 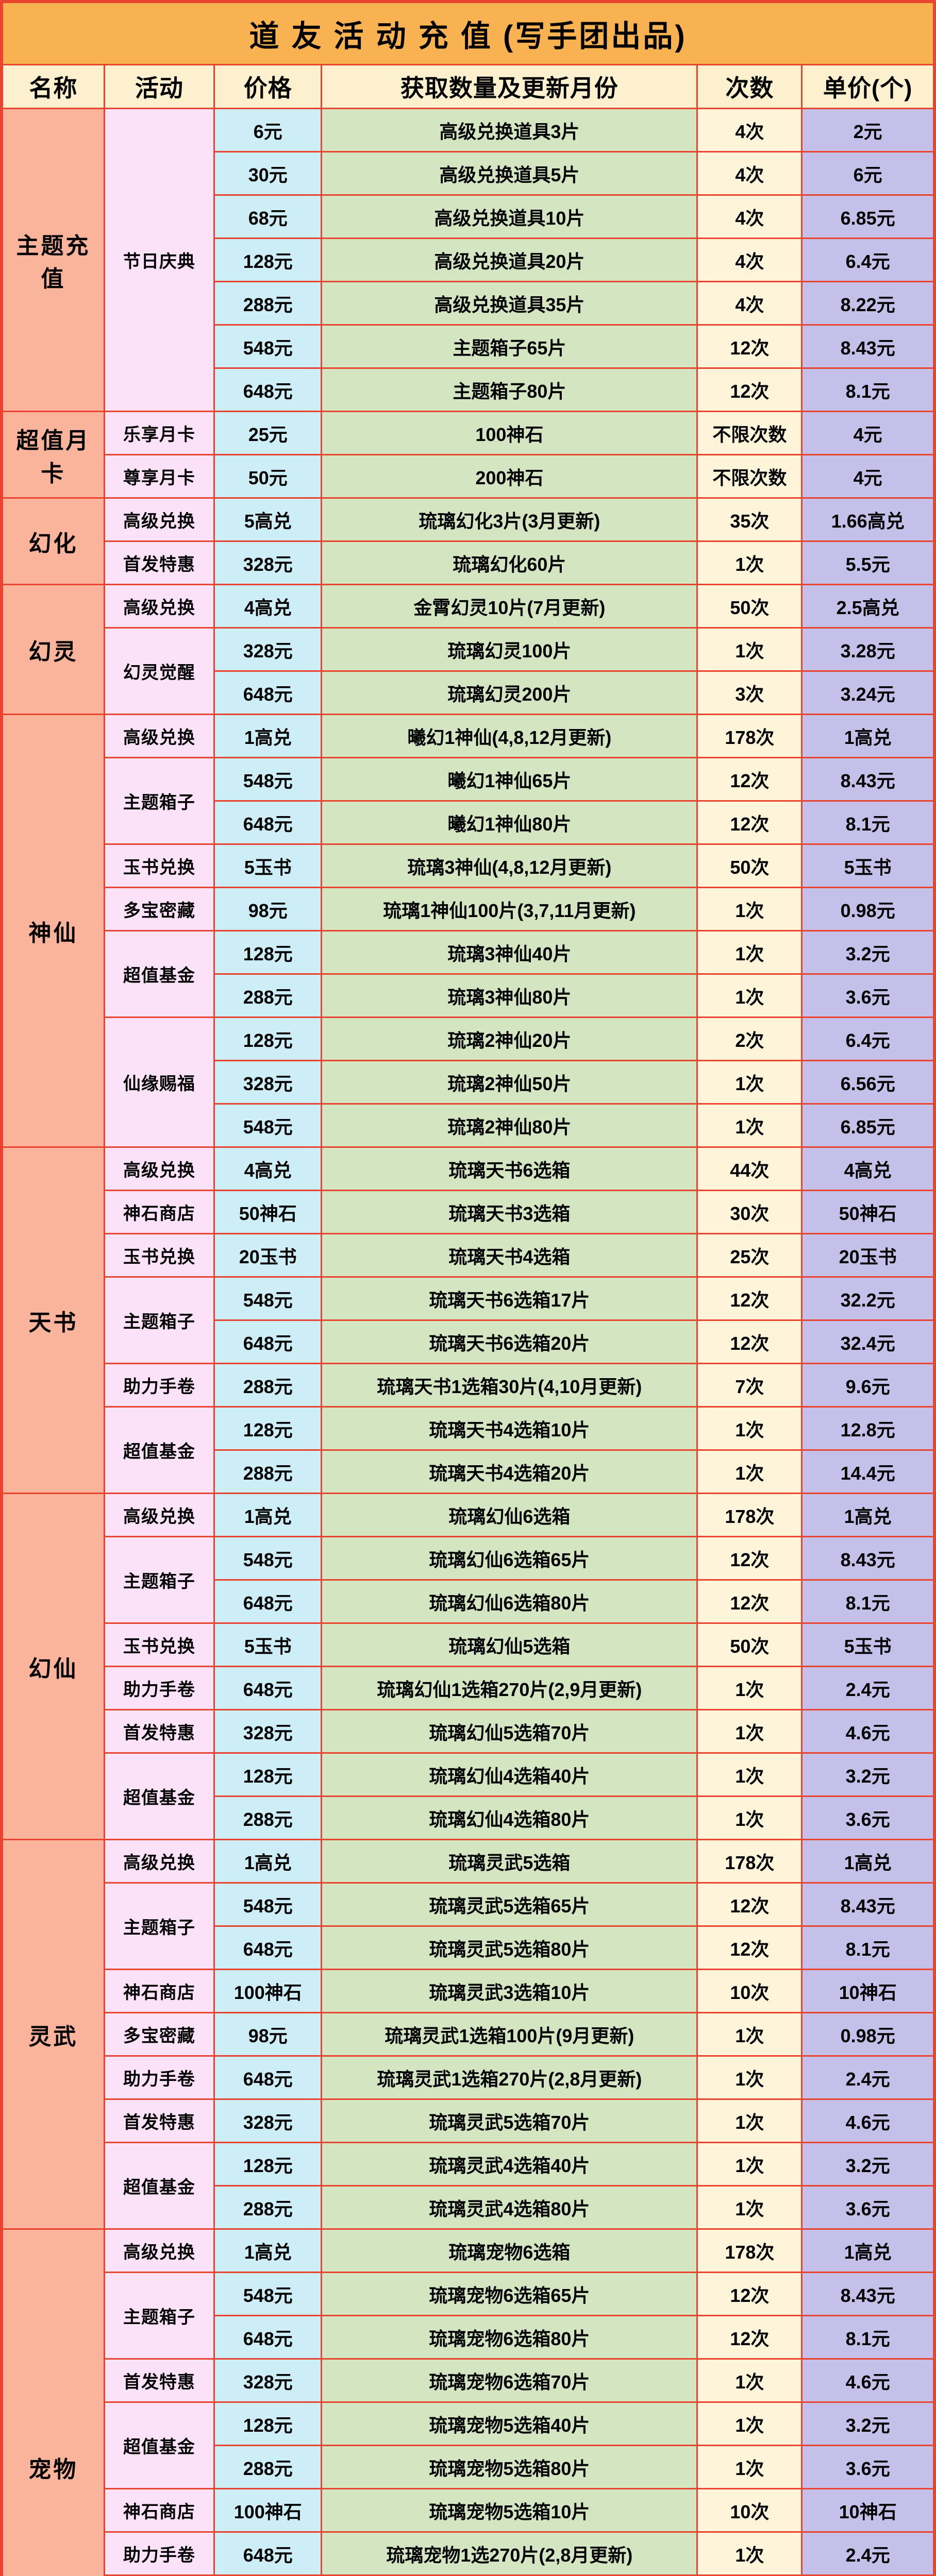 What do you see at coordinates (509, 303) in the screenshot?
I see `get-amount-cell: 高级兑换道具35片` at bounding box center [509, 303].